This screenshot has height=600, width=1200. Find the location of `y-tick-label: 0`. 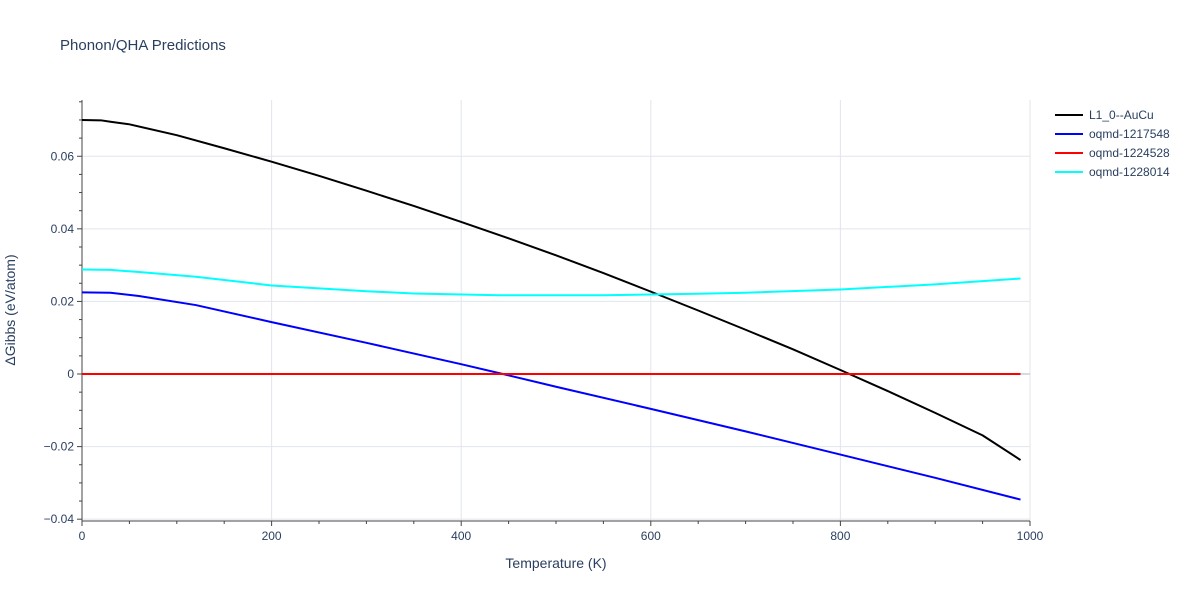

y-tick-label: 0 is located at coordinates (70, 374).